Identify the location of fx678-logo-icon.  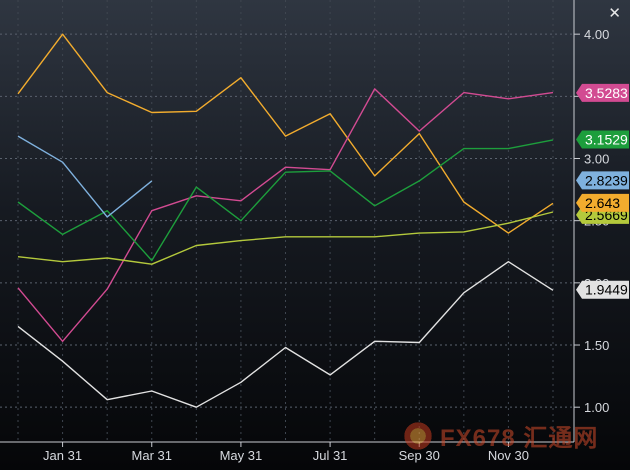
(418, 435).